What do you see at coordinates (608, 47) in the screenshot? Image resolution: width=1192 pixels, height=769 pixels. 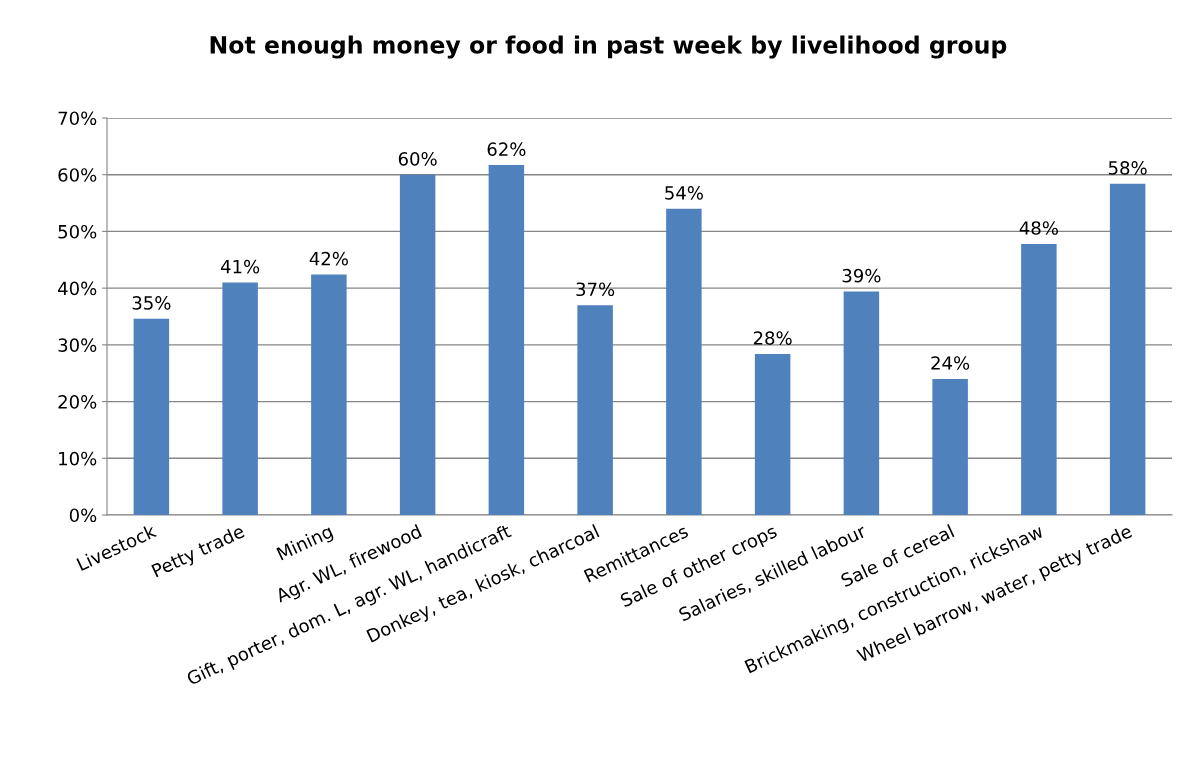 I see `chart-title: Not enough money or food in past week by livelihood group` at bounding box center [608, 47].